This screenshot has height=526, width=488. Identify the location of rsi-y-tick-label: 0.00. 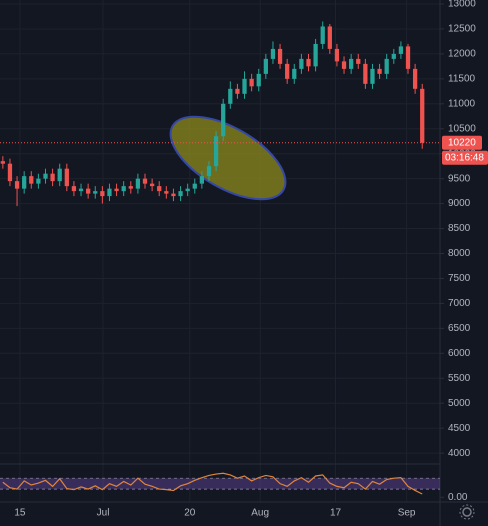
(458, 497).